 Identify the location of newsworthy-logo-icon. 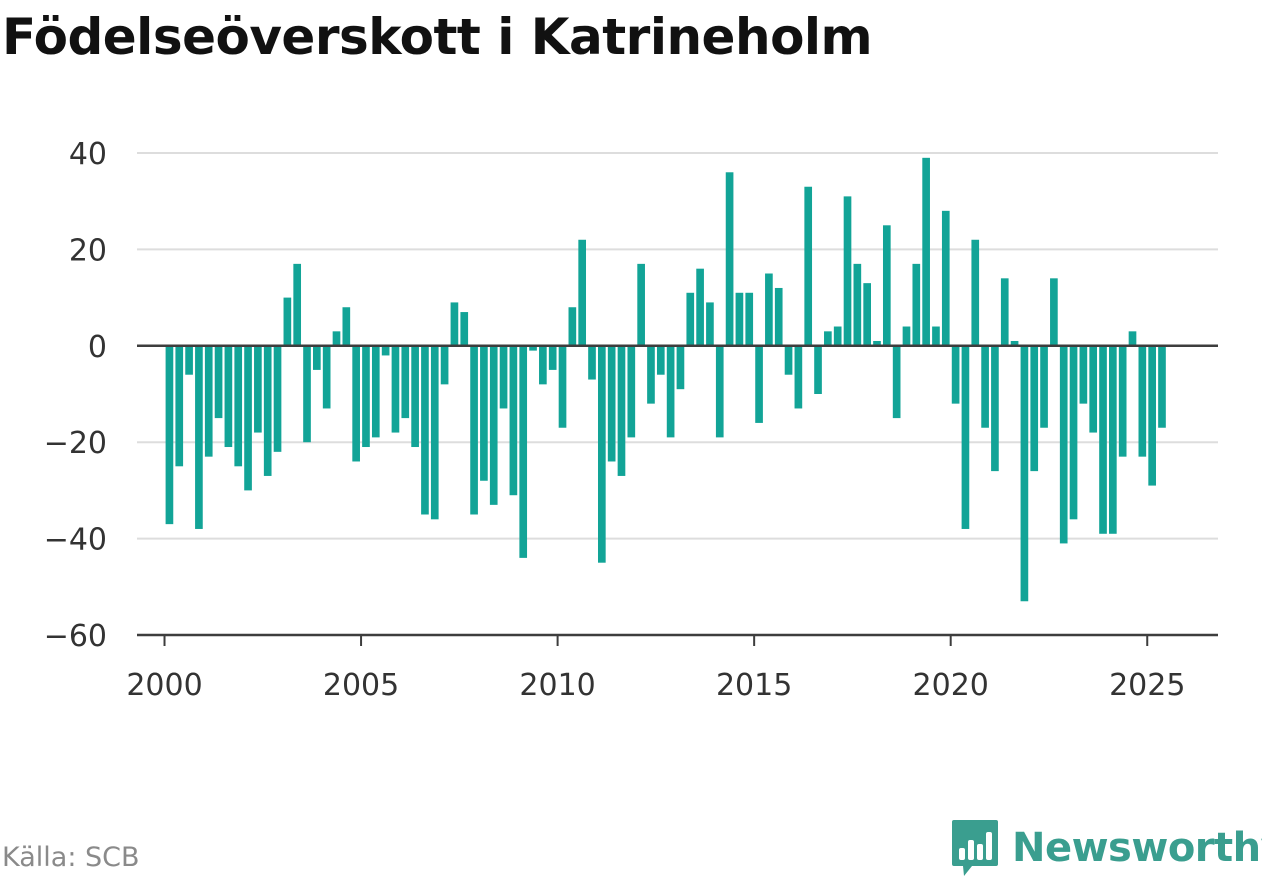
(975, 848).